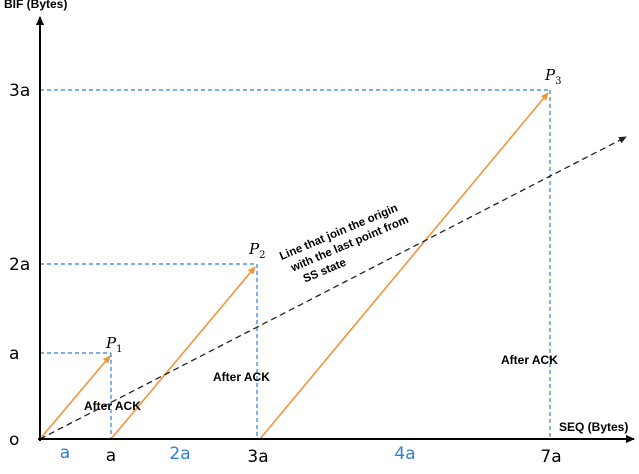 Image resolution: width=639 pixels, height=474 pixels. What do you see at coordinates (65, 453) in the screenshot?
I see `interval-a: a` at bounding box center [65, 453].